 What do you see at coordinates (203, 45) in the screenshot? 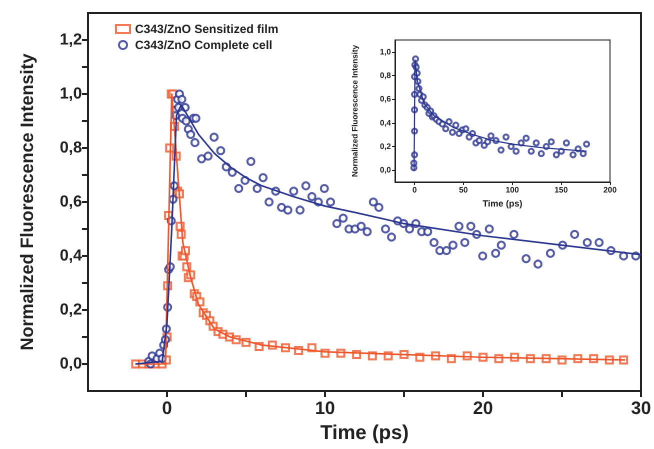
I see `legend-label: C343/ZnO Complete cell` at bounding box center [203, 45].